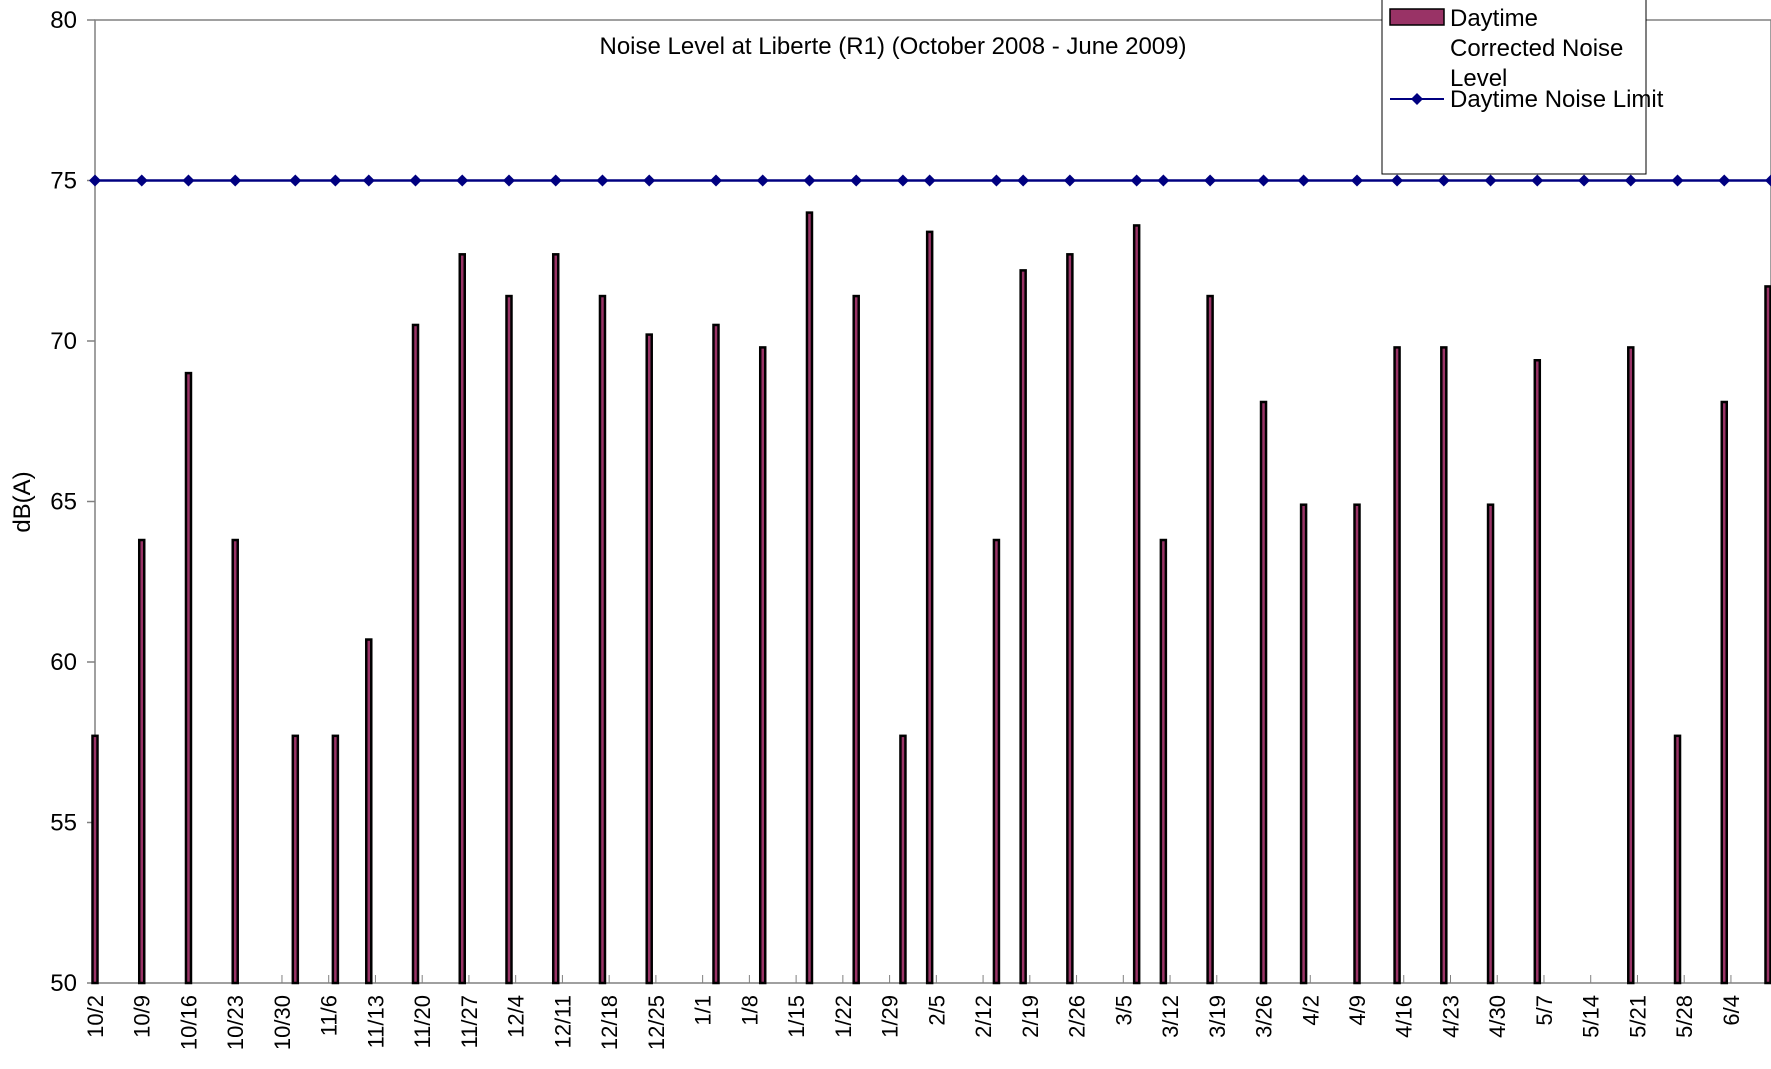  Describe the element at coordinates (562, 1021) in the screenshot. I see `x-tick-label: 12/11` at that location.